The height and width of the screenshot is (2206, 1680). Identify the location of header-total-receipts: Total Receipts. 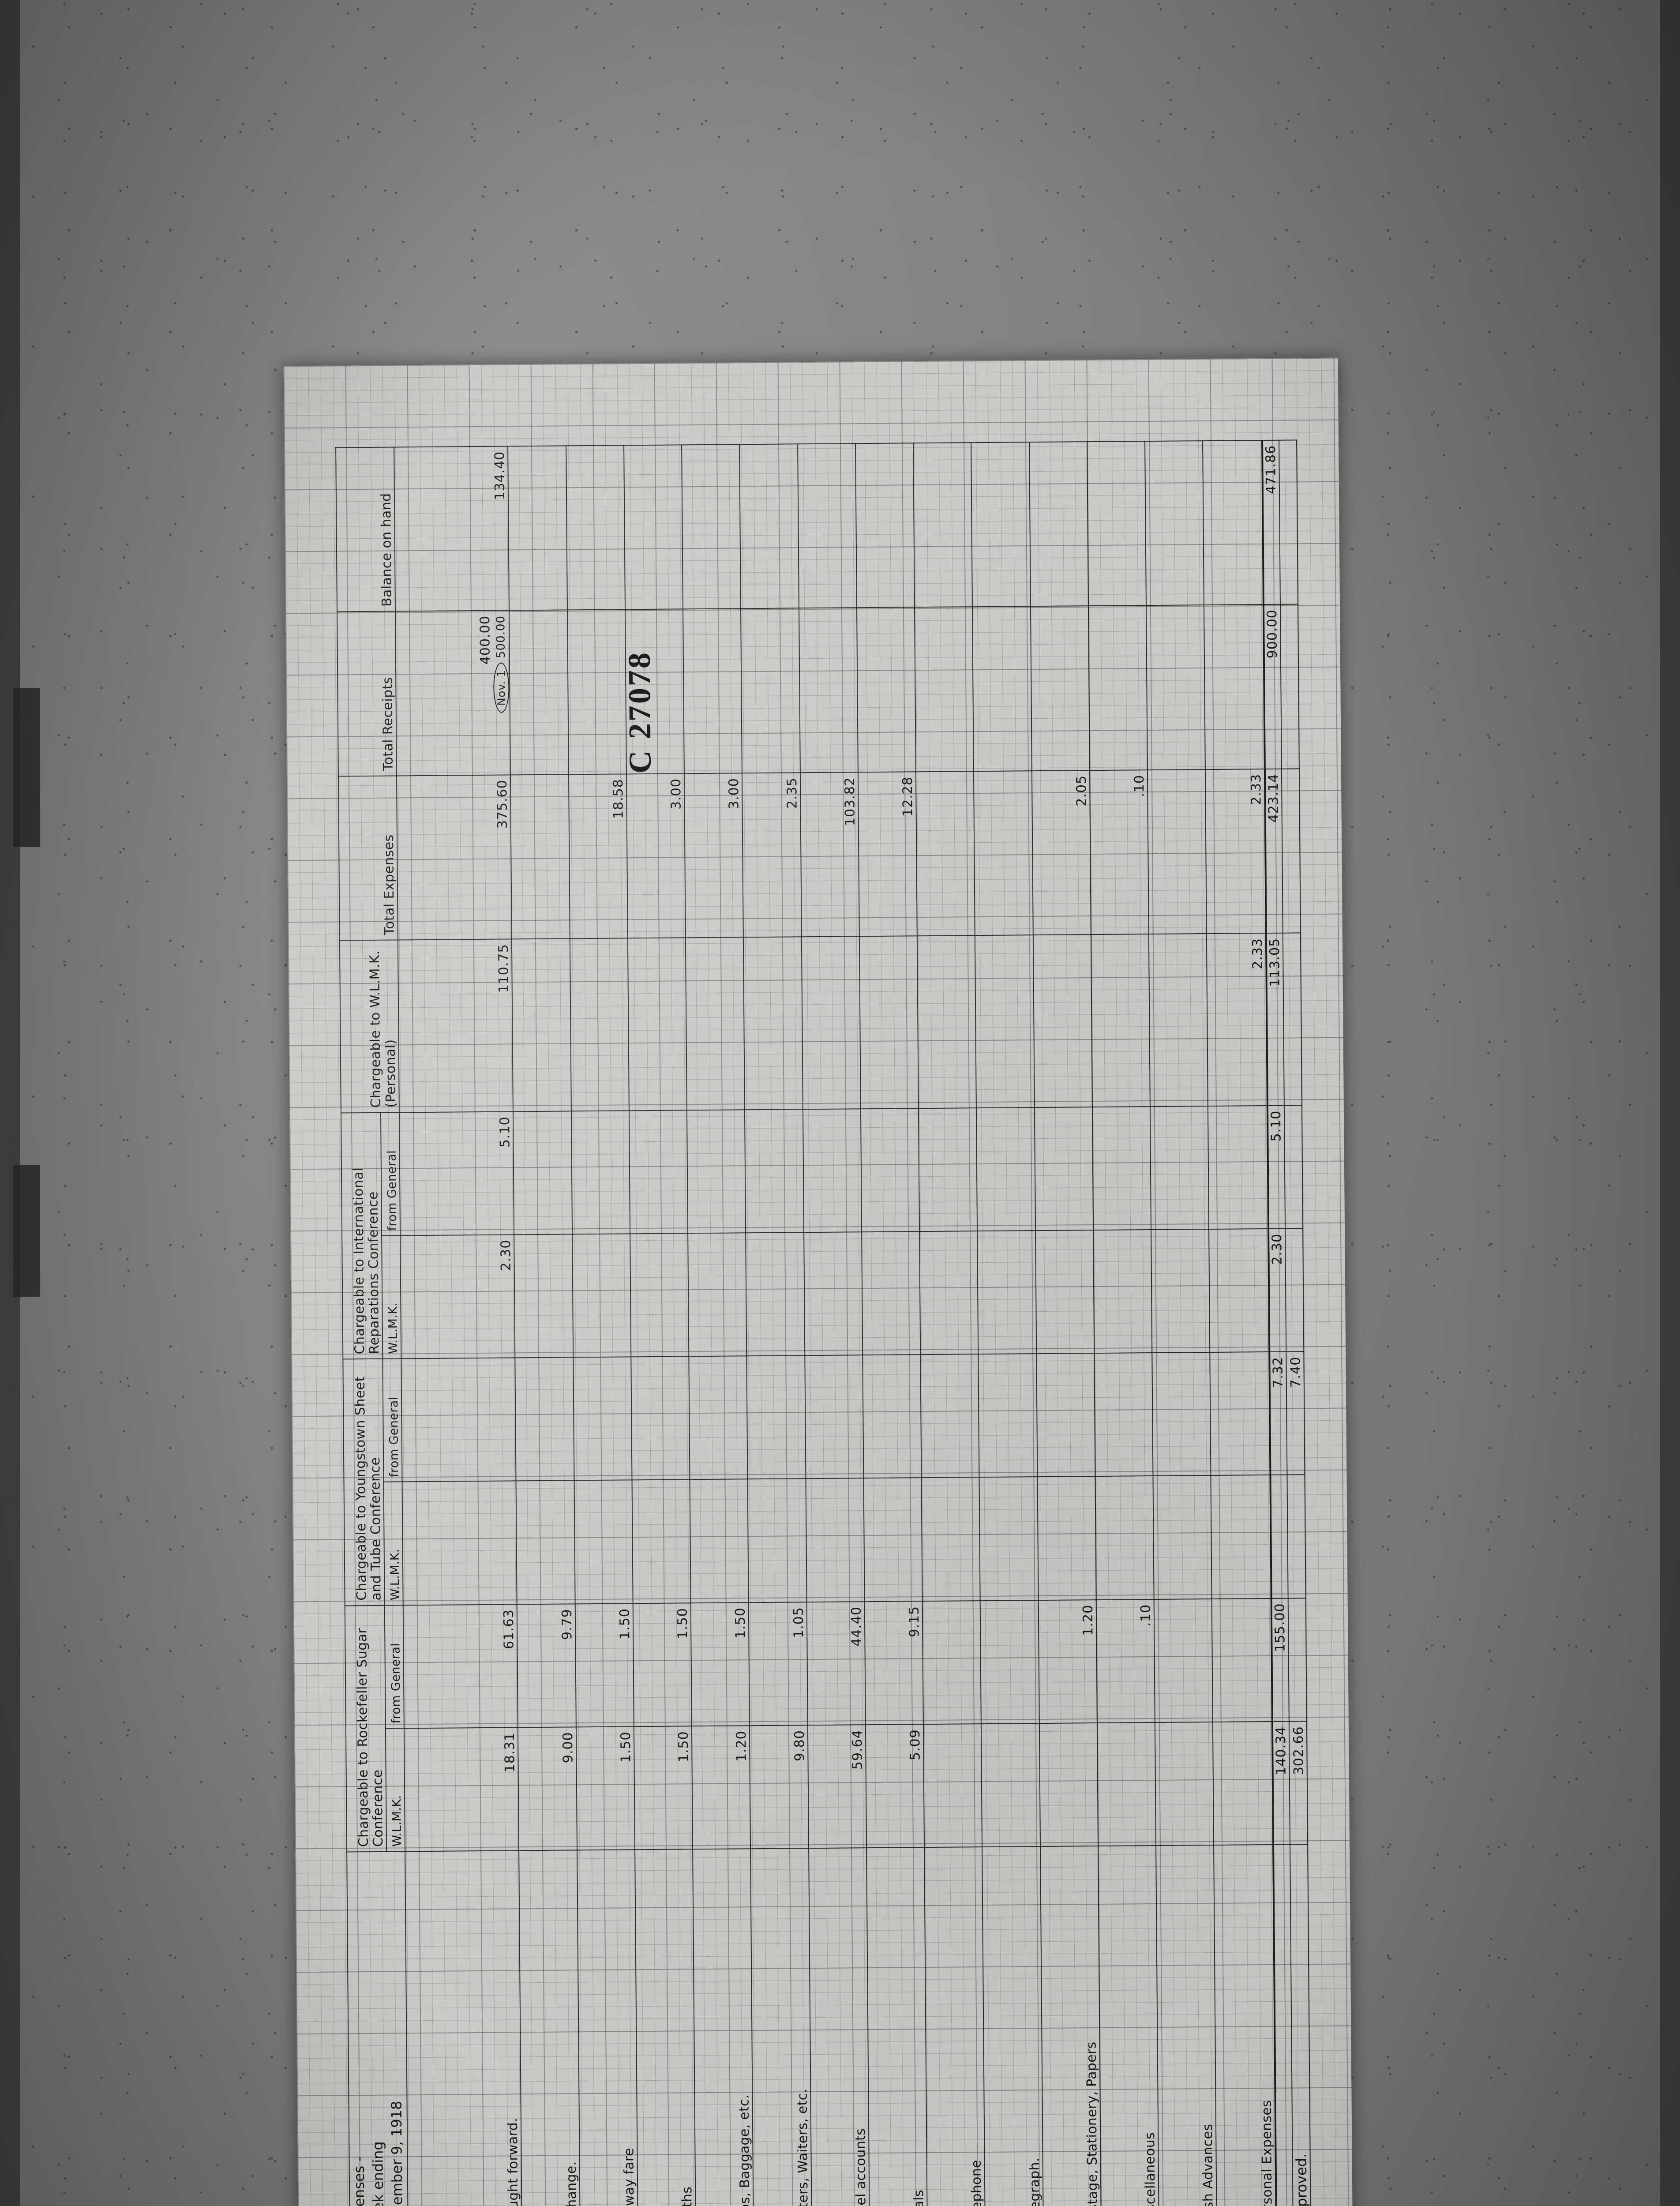
(367, 694).